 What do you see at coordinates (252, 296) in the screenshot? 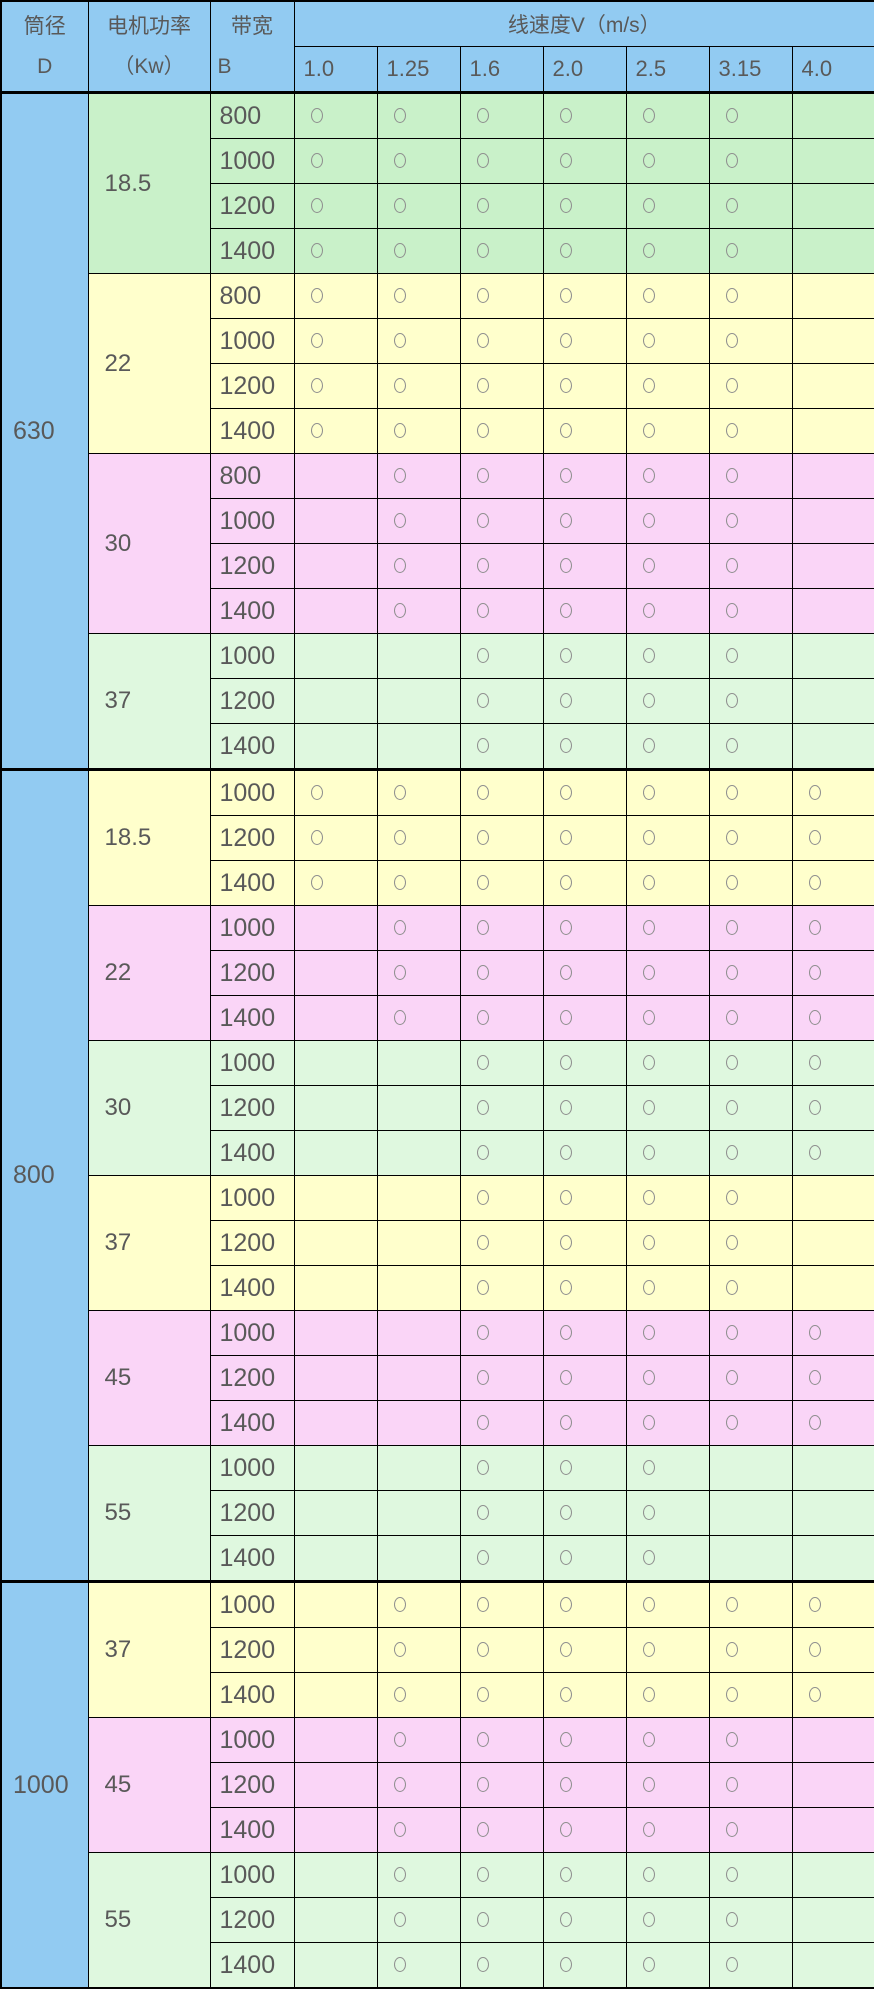
I see `belt-width-cell: 800` at bounding box center [252, 296].